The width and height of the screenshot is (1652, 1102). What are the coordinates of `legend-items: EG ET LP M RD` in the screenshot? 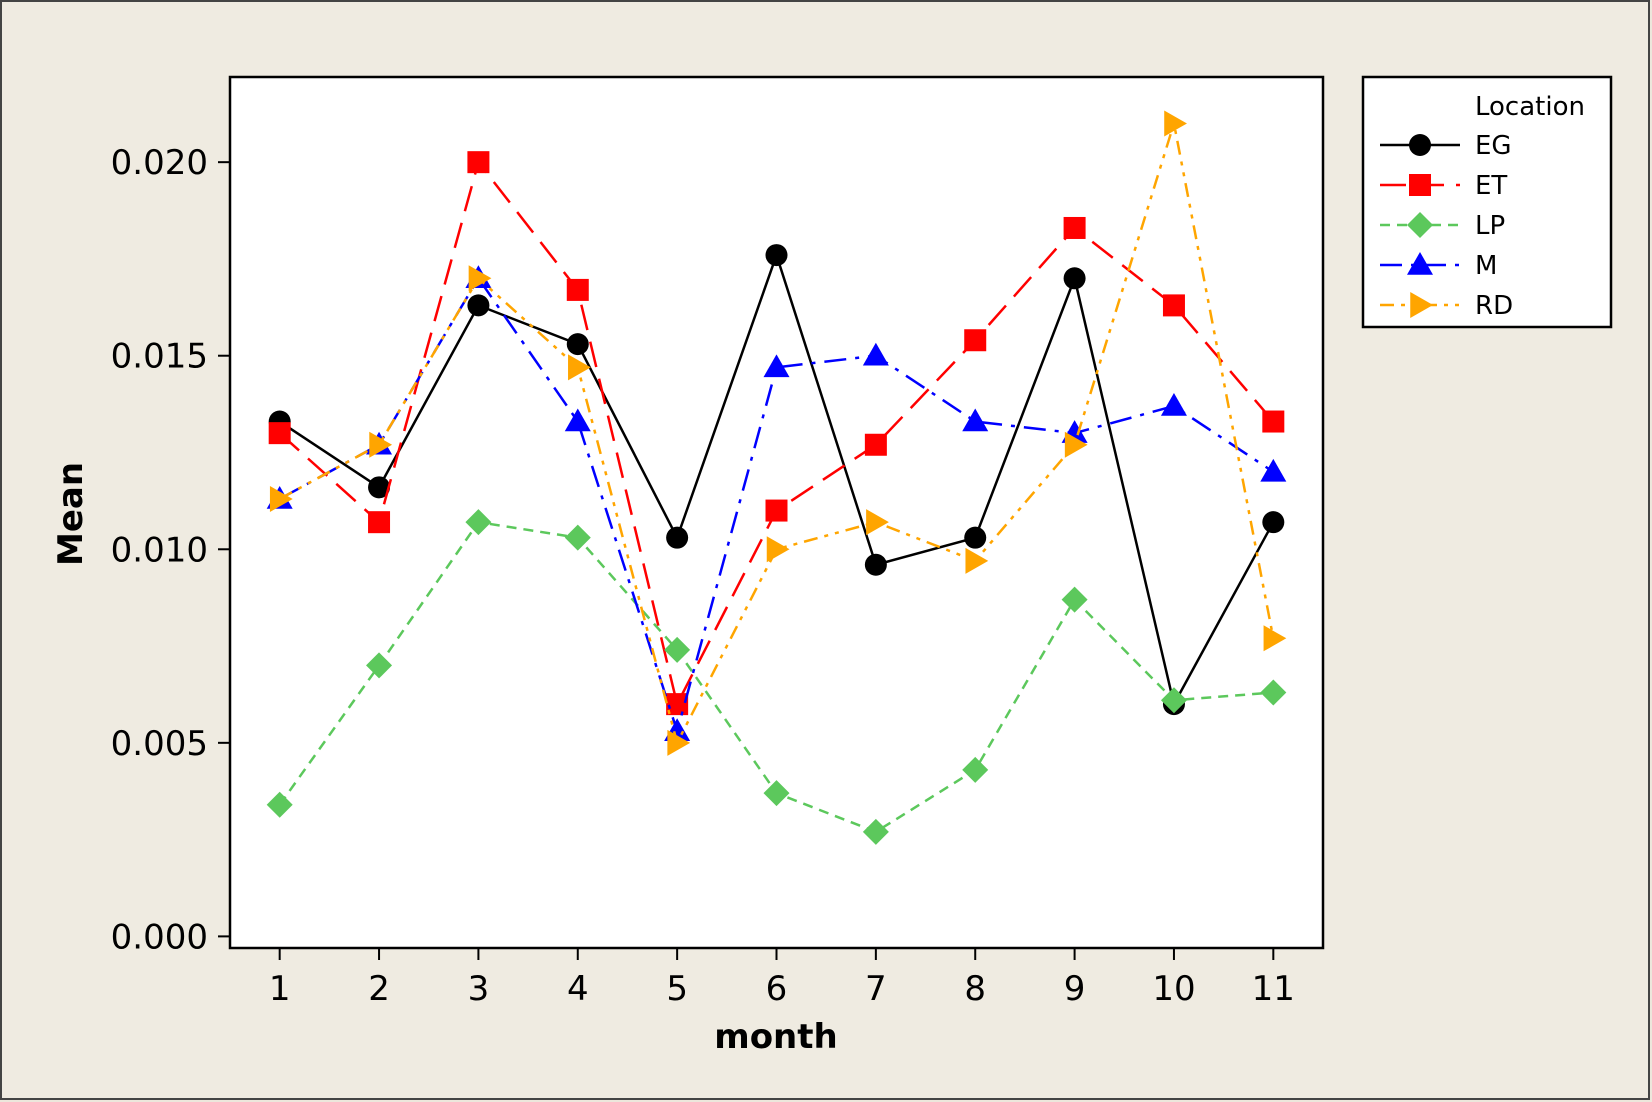 It's located at (1446, 226).